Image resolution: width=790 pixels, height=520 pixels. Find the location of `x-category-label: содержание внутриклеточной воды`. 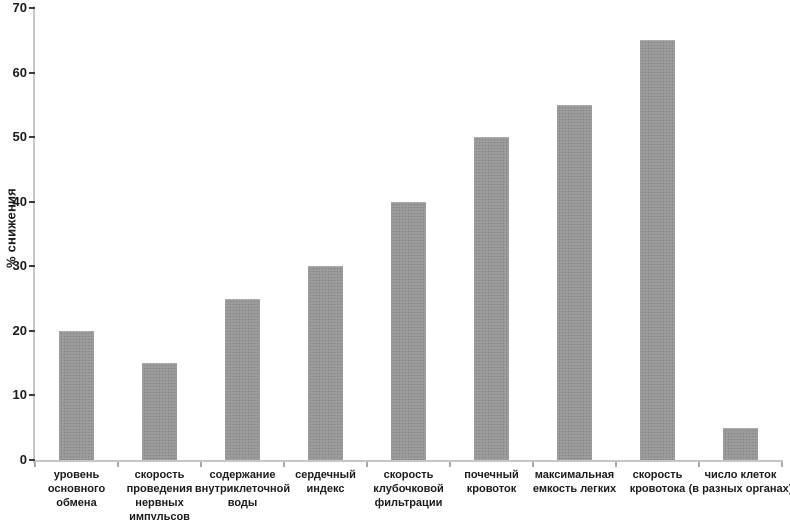

x-category-label: содержание внутриклеточной воды is located at coordinates (242, 489).